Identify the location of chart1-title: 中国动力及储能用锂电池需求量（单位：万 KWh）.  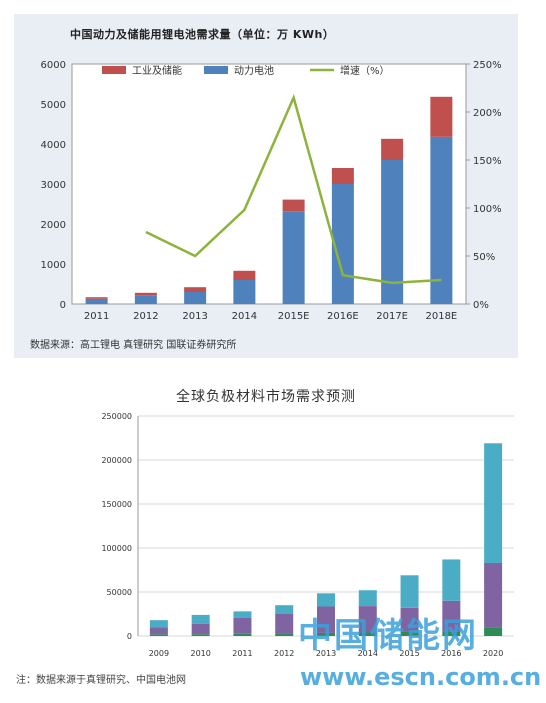
(202, 34).